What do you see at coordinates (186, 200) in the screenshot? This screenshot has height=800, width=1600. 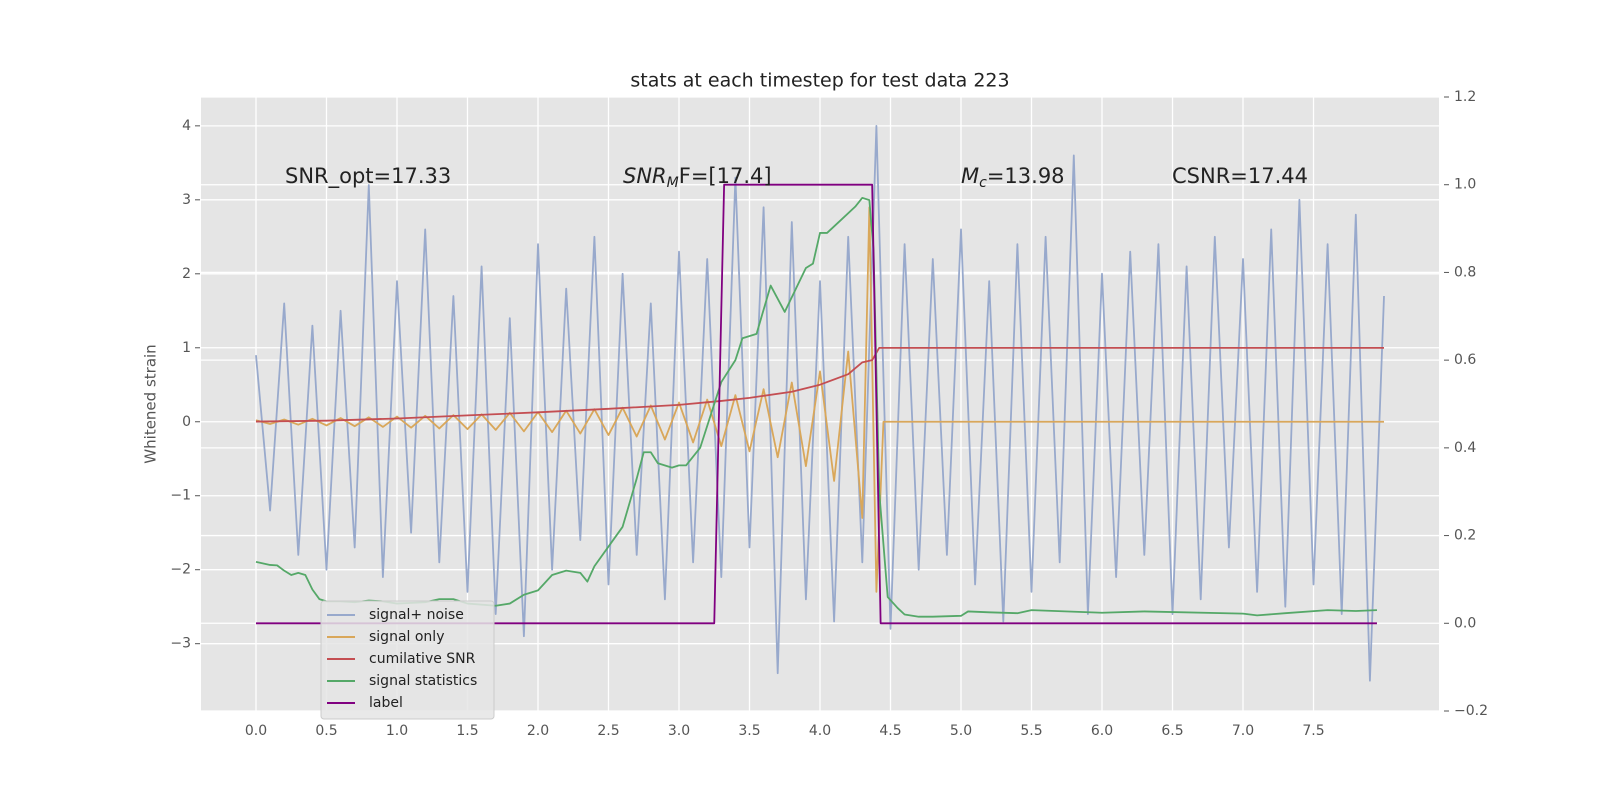 I see `y-tick-label: 3` at bounding box center [186, 200].